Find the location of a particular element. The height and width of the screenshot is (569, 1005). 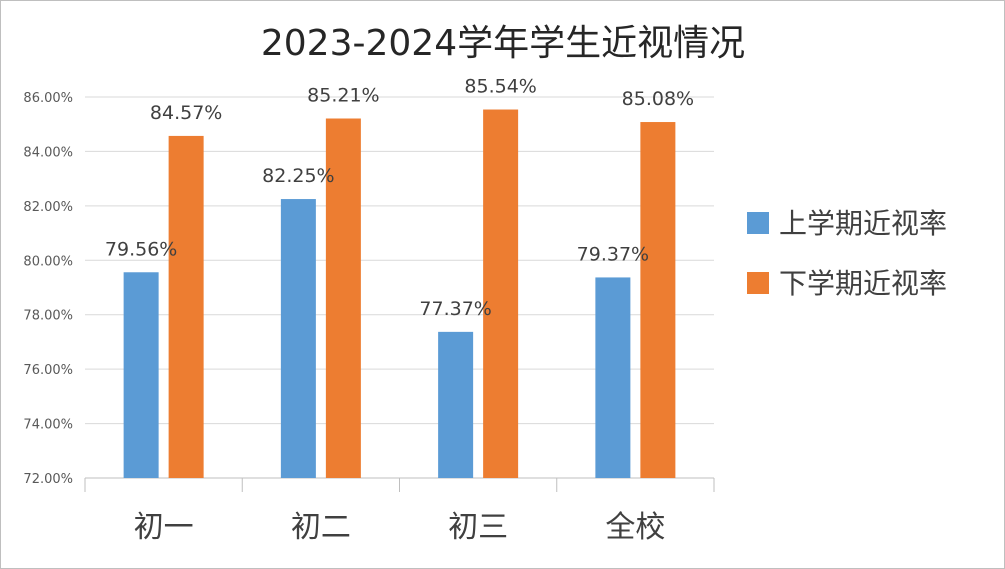

y-tick-label: 74.00% is located at coordinates (48, 425).